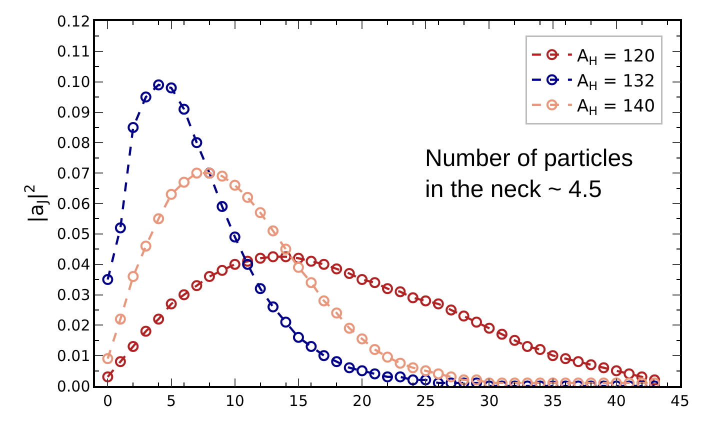 Image resolution: width=702 pixels, height=422 pixels. Describe the element at coordinates (73, 265) in the screenshot. I see `y-tick-label: 0.04` at that location.